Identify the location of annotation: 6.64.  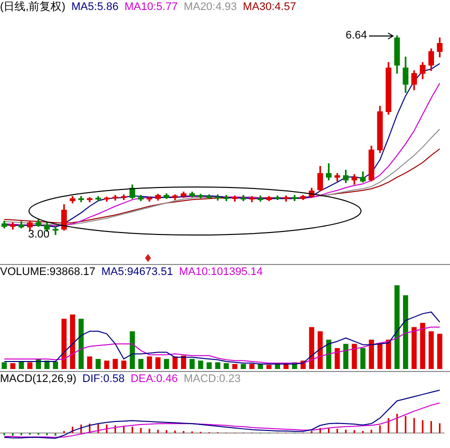
(357, 36).